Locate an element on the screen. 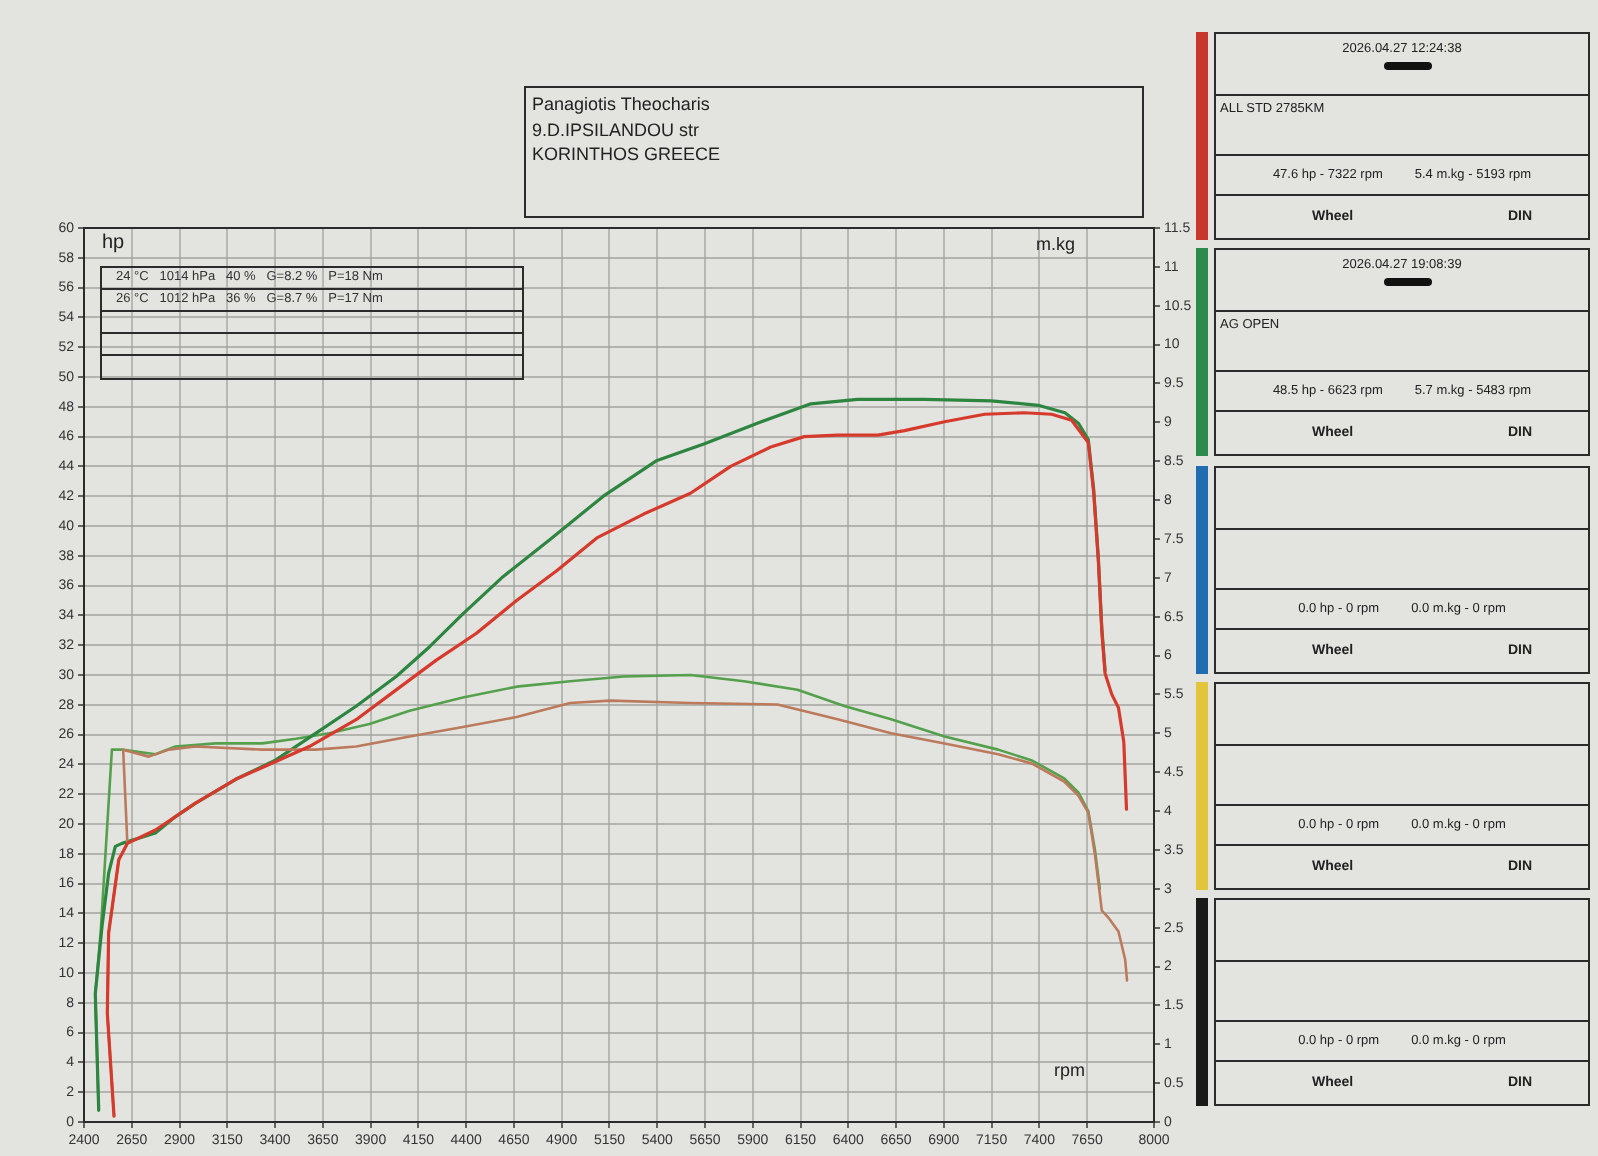  text: 9.D.IPSILANDOU str is located at coordinates (616, 129).